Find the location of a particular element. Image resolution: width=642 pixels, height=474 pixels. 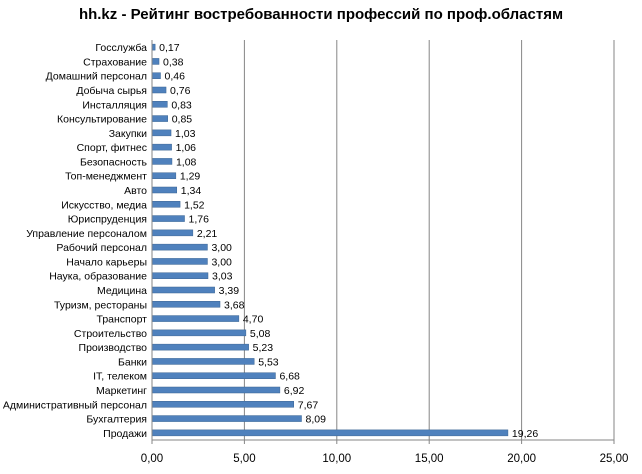

x-tick-label: 25,00 is located at coordinates (614, 459).